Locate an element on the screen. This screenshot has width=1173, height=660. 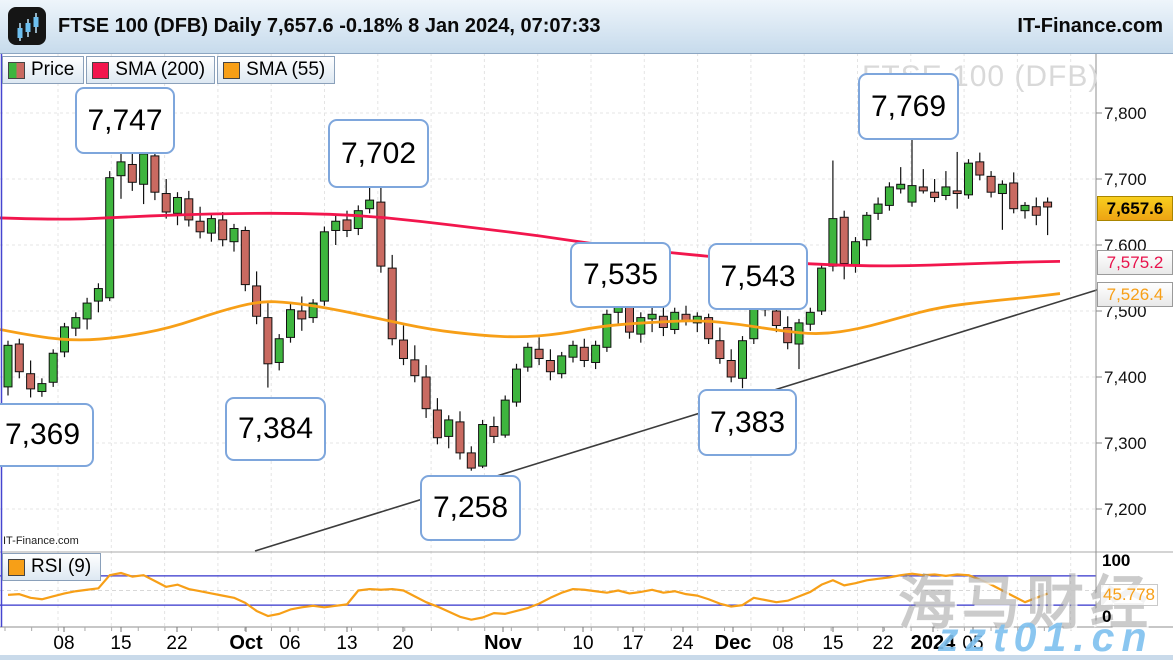
svg-text: Oct is located at coordinates (246, 643).